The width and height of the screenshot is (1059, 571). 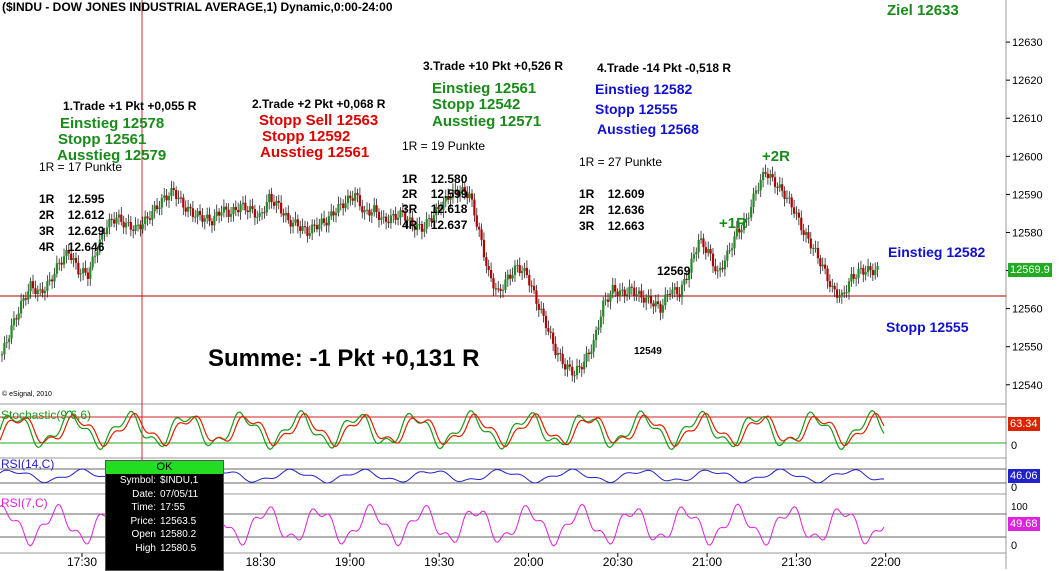 I want to click on trade1-level-3: 3R 12.629, so click(x=72, y=231).